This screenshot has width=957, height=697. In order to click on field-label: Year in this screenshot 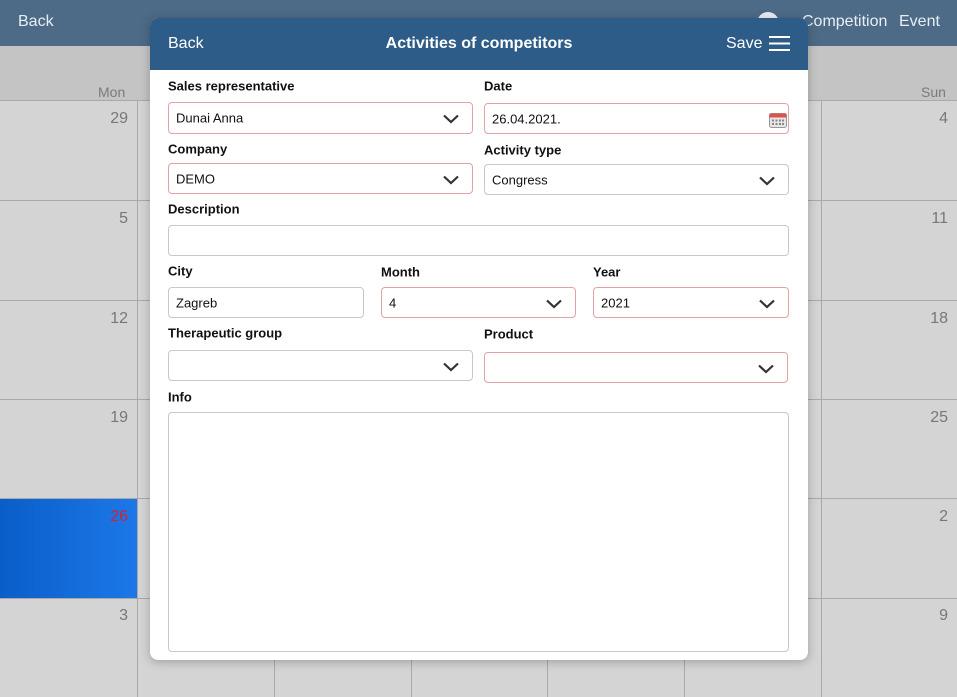, I will do `click(607, 272)`.